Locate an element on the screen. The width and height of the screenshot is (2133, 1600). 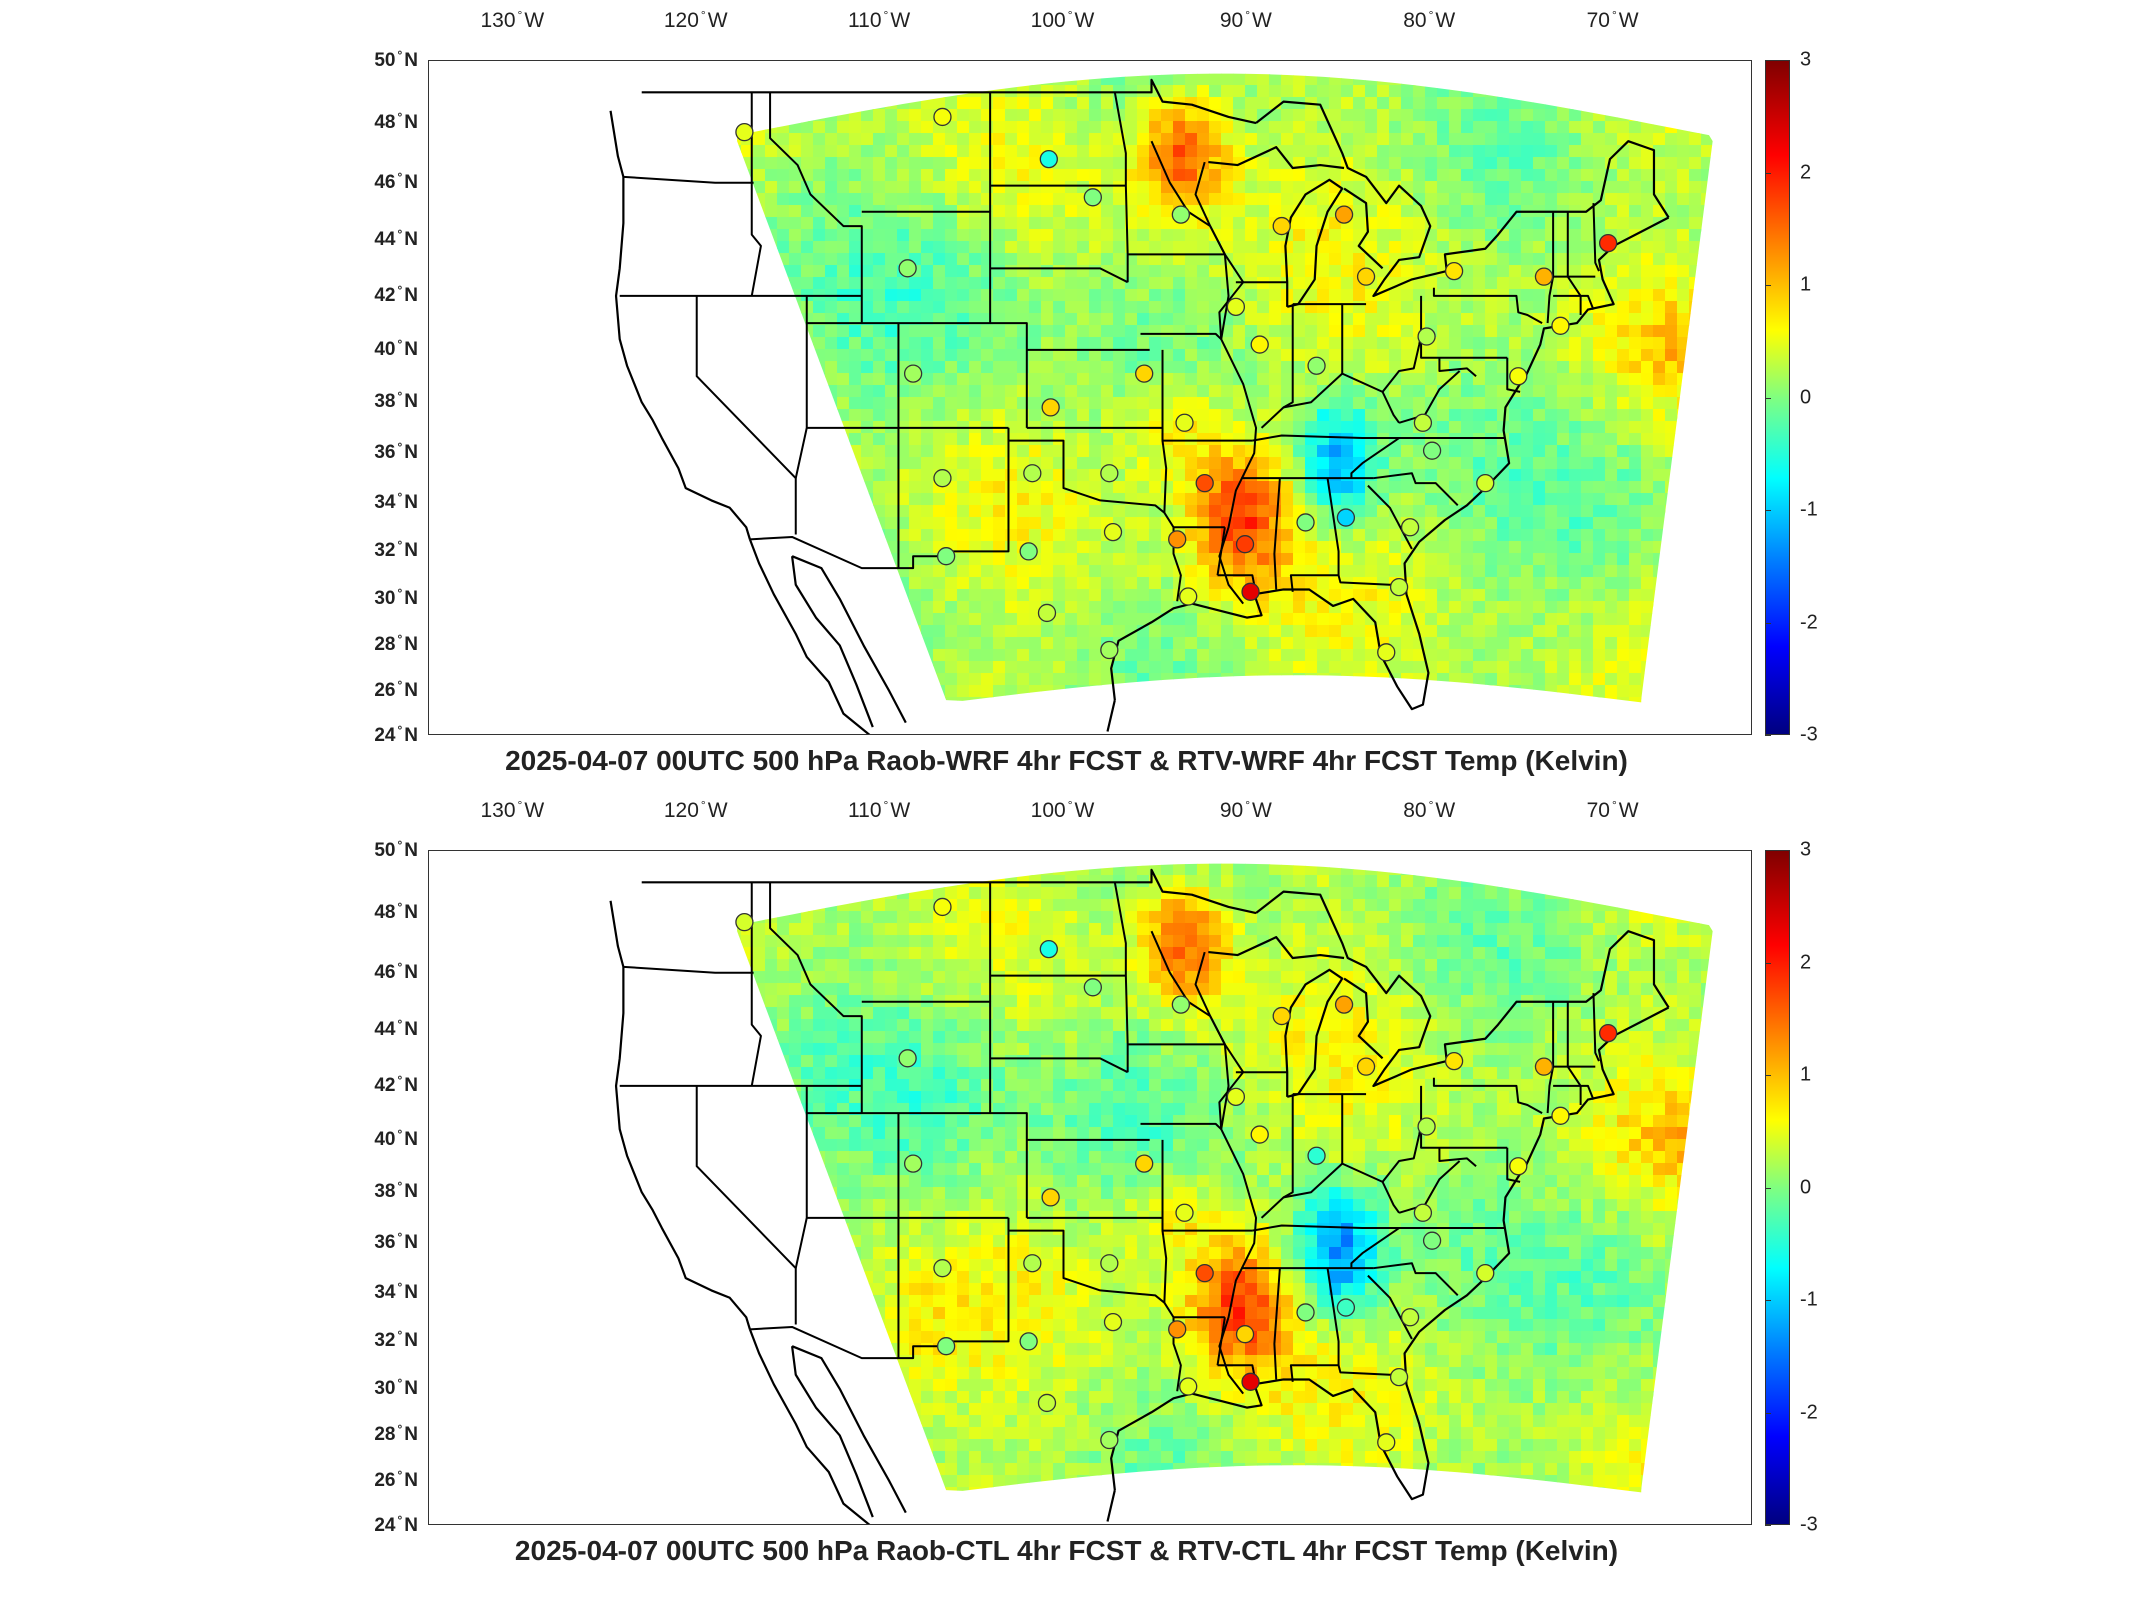
latitude-tick-label: 48 ° N is located at coordinates (396, 121).